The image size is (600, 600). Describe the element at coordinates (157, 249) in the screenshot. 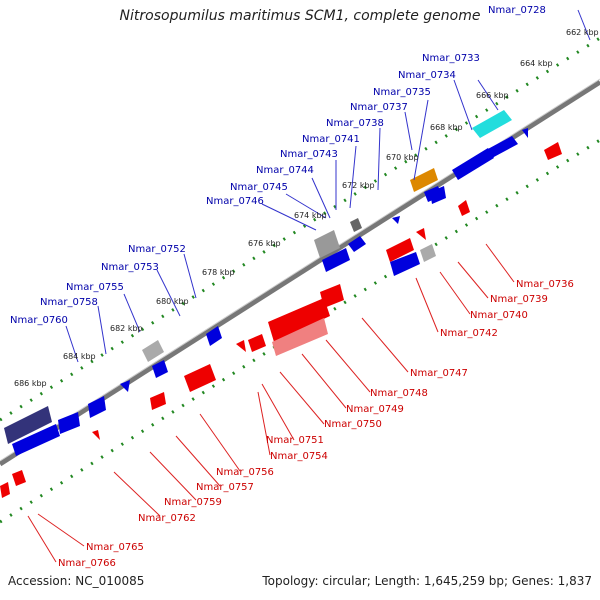

I see `gene-label: Nmar_0752` at that location.